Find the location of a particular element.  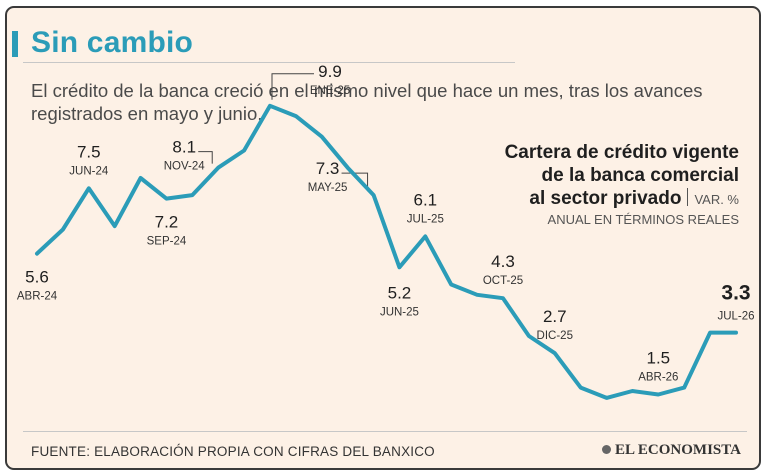

chart-title-line-2: de la banca comercial is located at coordinates (640, 175).